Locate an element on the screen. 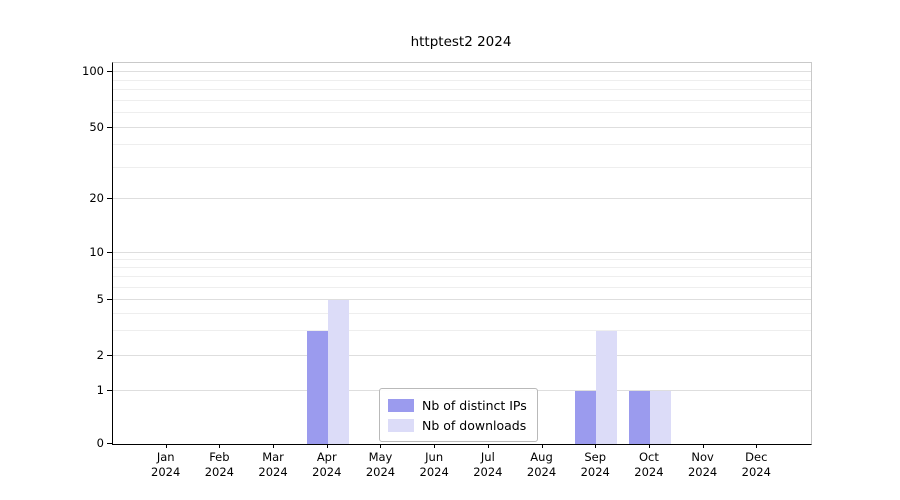 This screenshot has height=500, width=900. x-axis-tick-label: Jul 2024 is located at coordinates (488, 465).